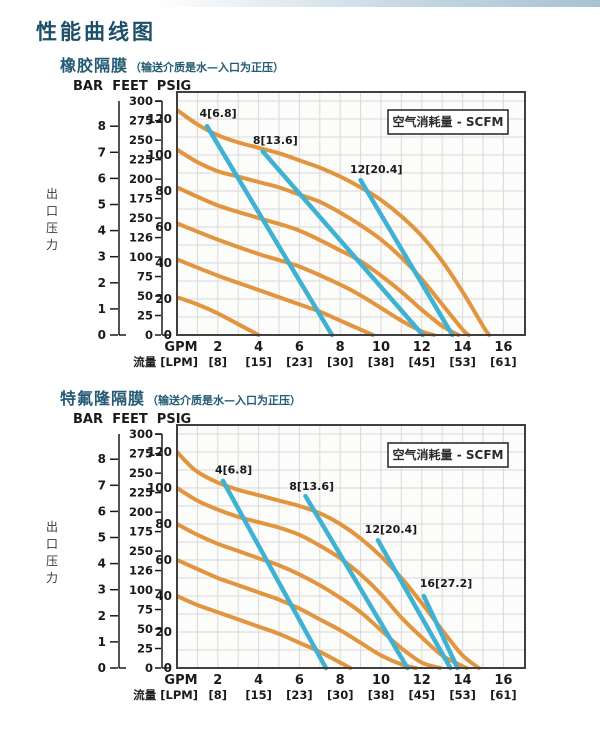  I want to click on psig-axis: 120 100 80 60 40 20 0, so click(159, 560).